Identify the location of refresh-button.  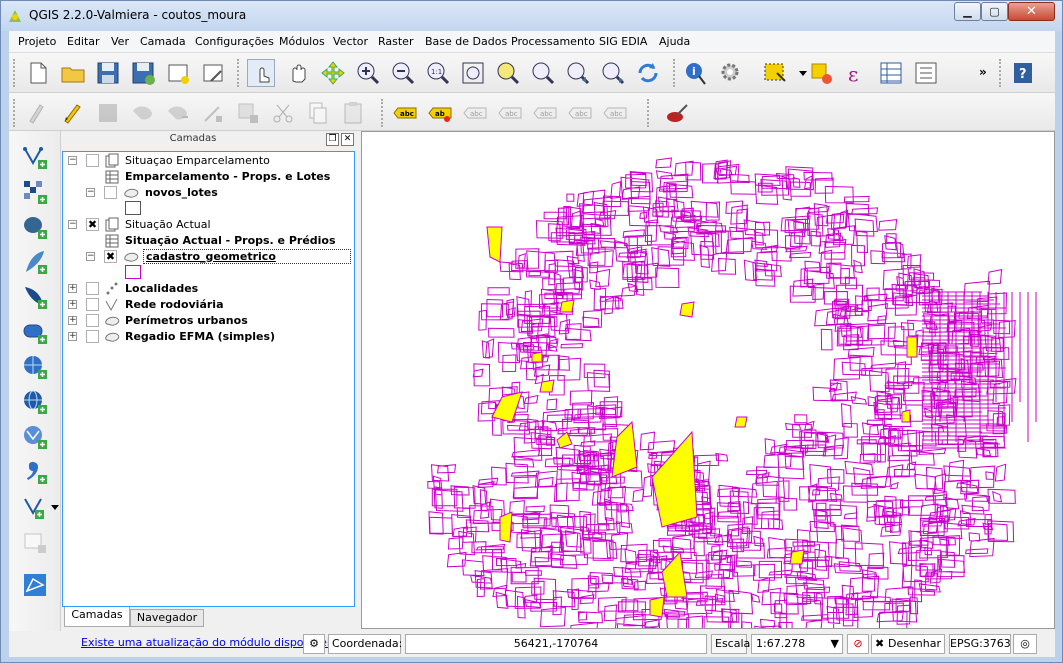
(648, 73).